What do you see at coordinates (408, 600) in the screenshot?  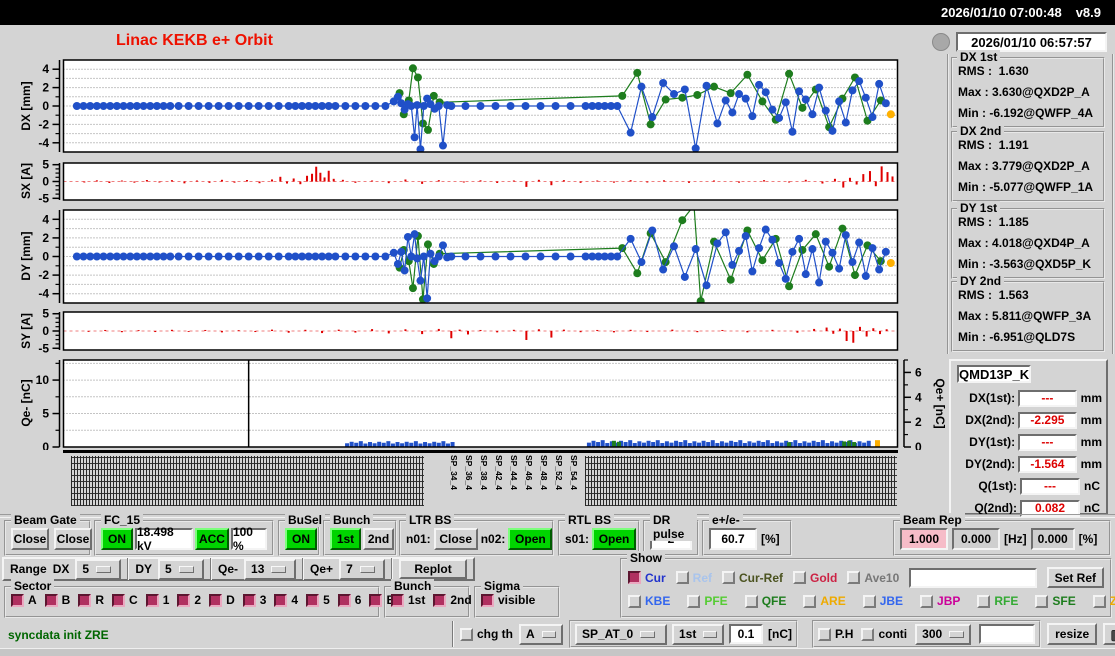 I see `bunch-1st-toggle: 1st` at bounding box center [408, 600].